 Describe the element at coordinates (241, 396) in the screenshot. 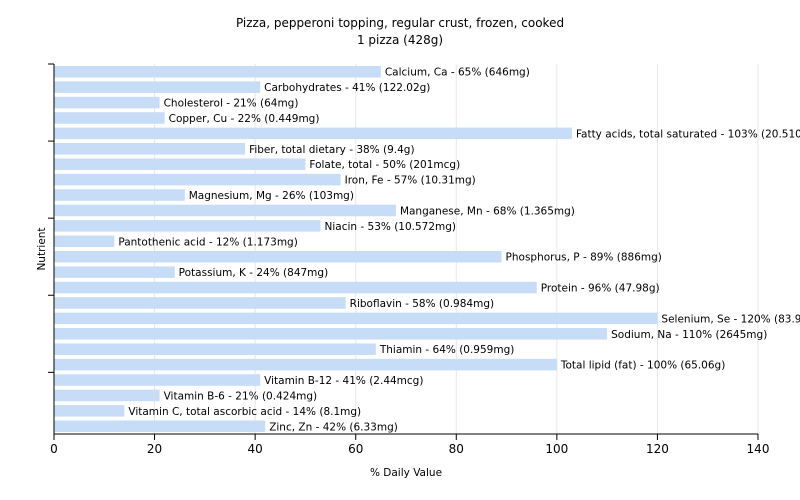

I see `bar-label: Vitamin B-6 - 21% (0.424mg)` at that location.